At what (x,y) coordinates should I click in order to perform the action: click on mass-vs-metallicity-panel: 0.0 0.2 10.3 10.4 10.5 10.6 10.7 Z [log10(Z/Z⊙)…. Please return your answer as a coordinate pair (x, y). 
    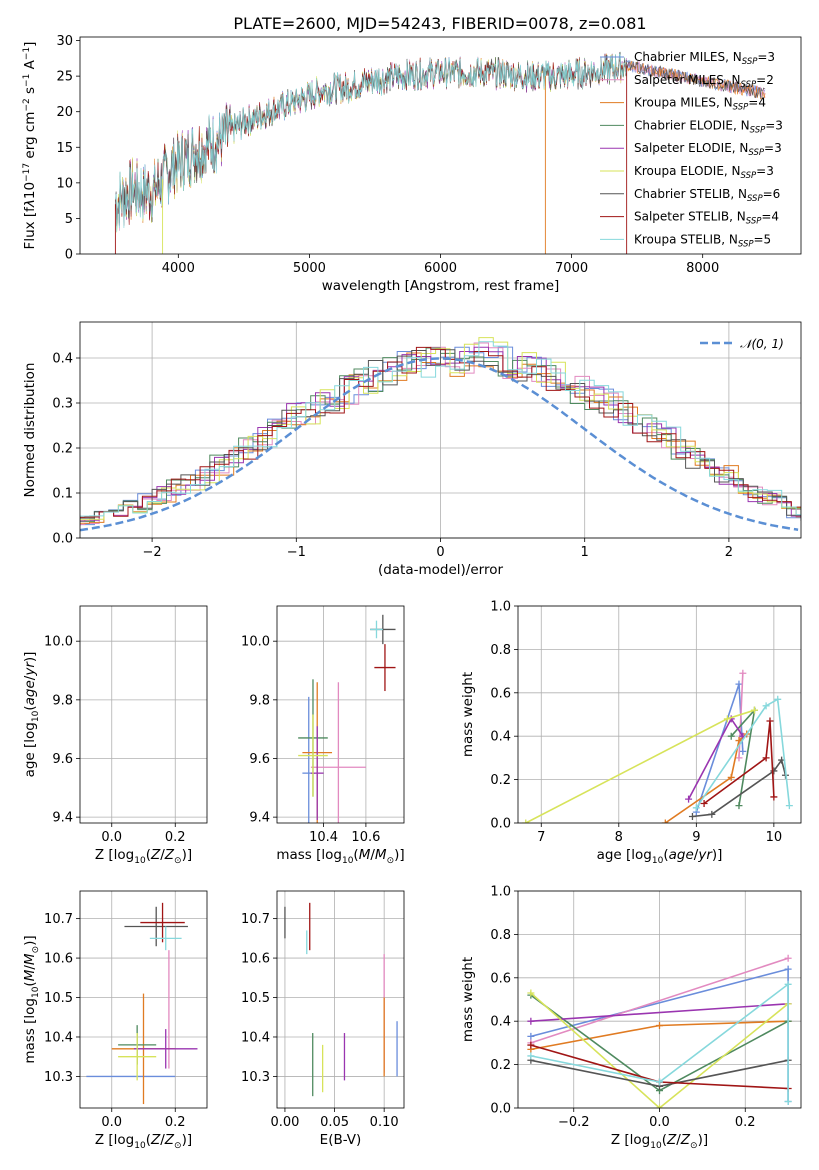
    Looking at the image, I should click on (115, 1020).